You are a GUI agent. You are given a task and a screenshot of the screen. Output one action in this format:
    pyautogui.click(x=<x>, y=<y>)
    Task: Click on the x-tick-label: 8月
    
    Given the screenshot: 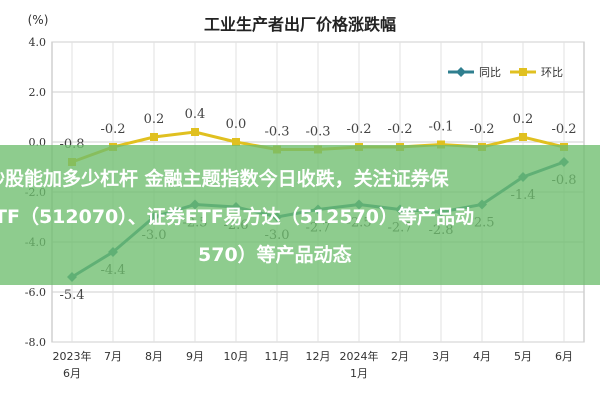 What is the action you would take?
    pyautogui.click(x=154, y=356)
    